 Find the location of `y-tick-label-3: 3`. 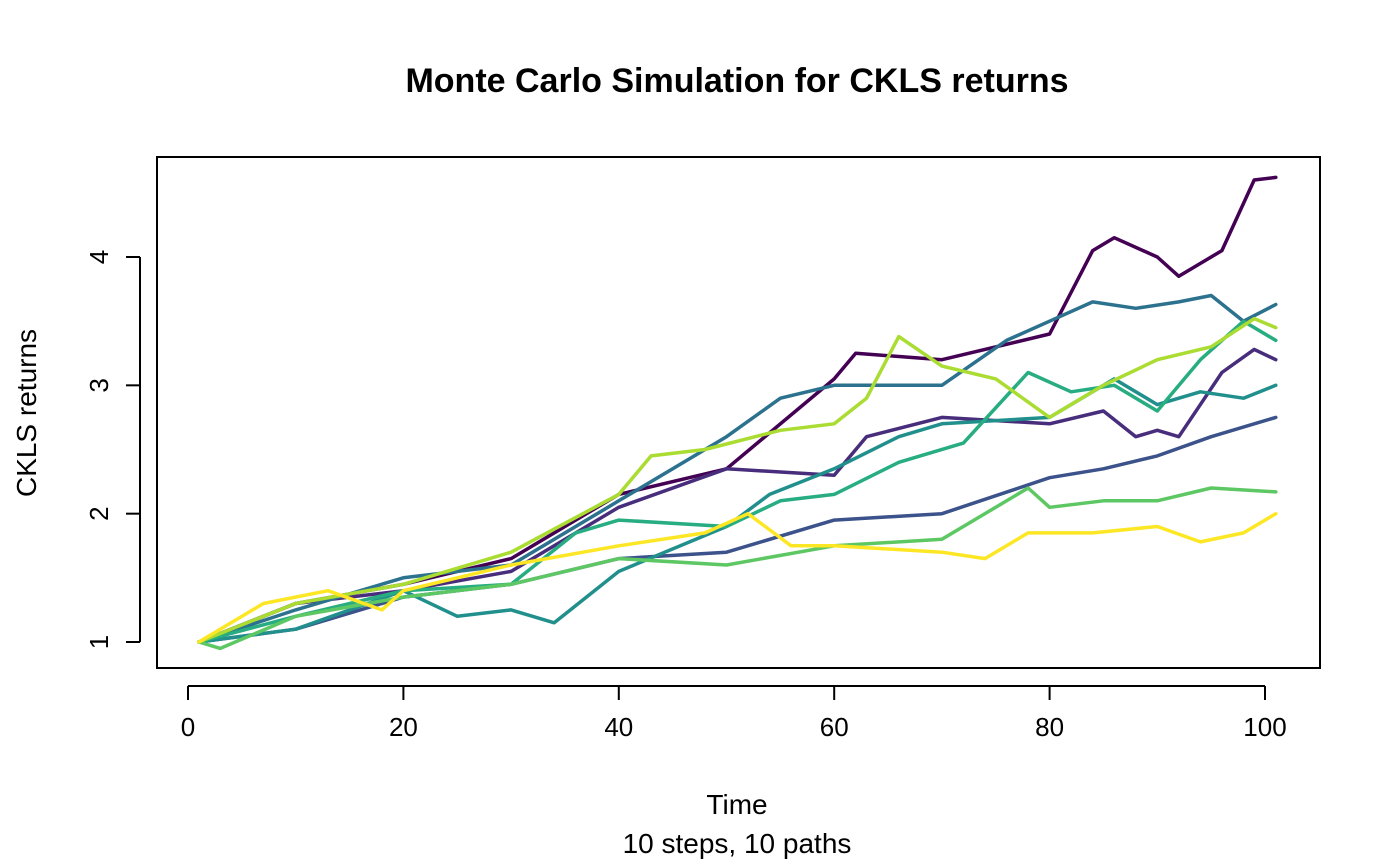

y-tick-label-3: 3 is located at coordinates (99, 385).